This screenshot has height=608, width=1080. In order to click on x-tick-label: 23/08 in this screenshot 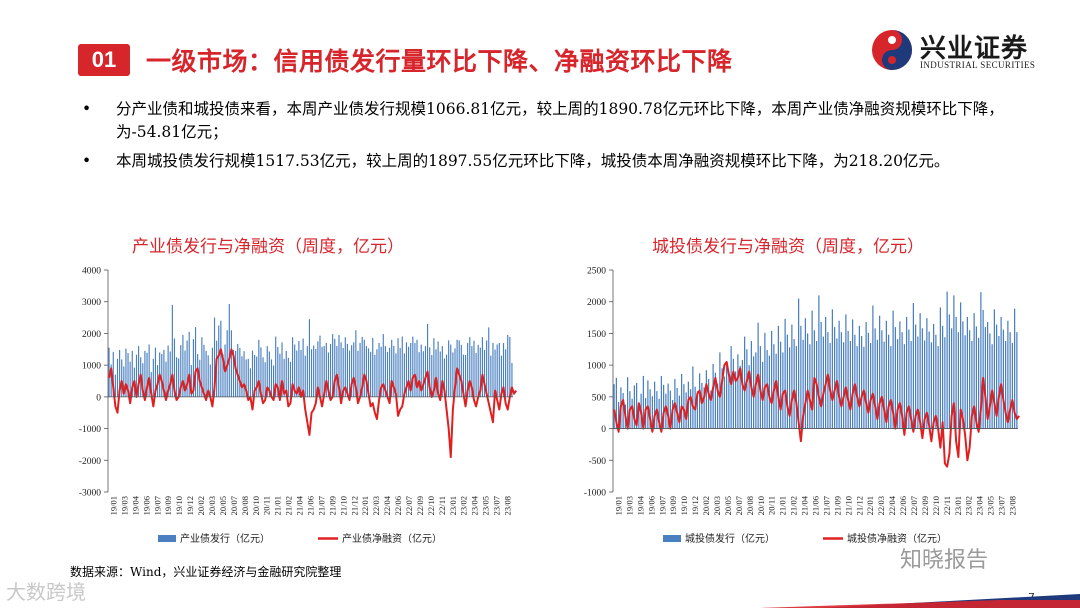, I will do `click(508, 505)`.